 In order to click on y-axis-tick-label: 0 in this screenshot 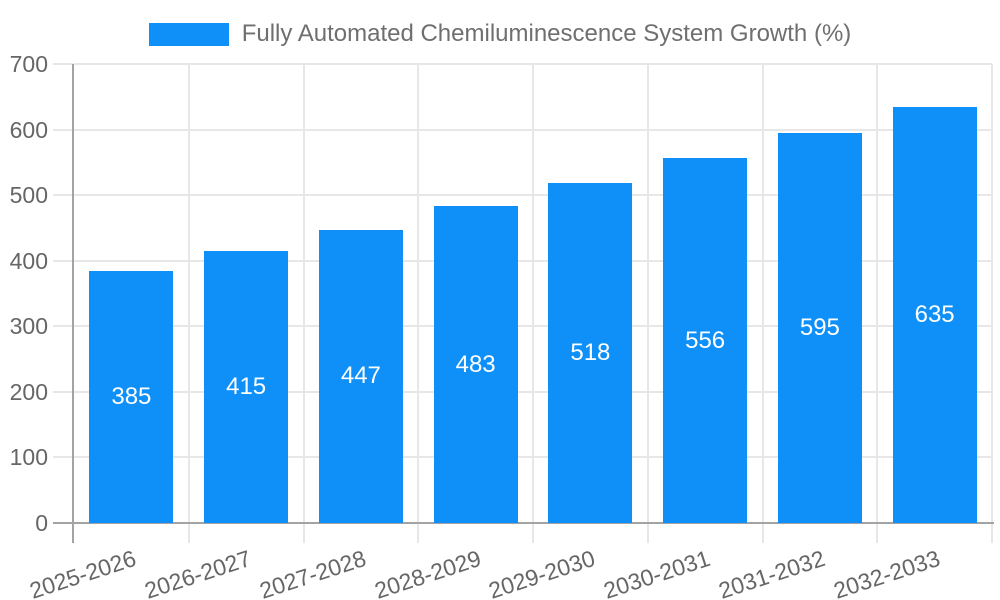, I will do `click(41, 523)`.